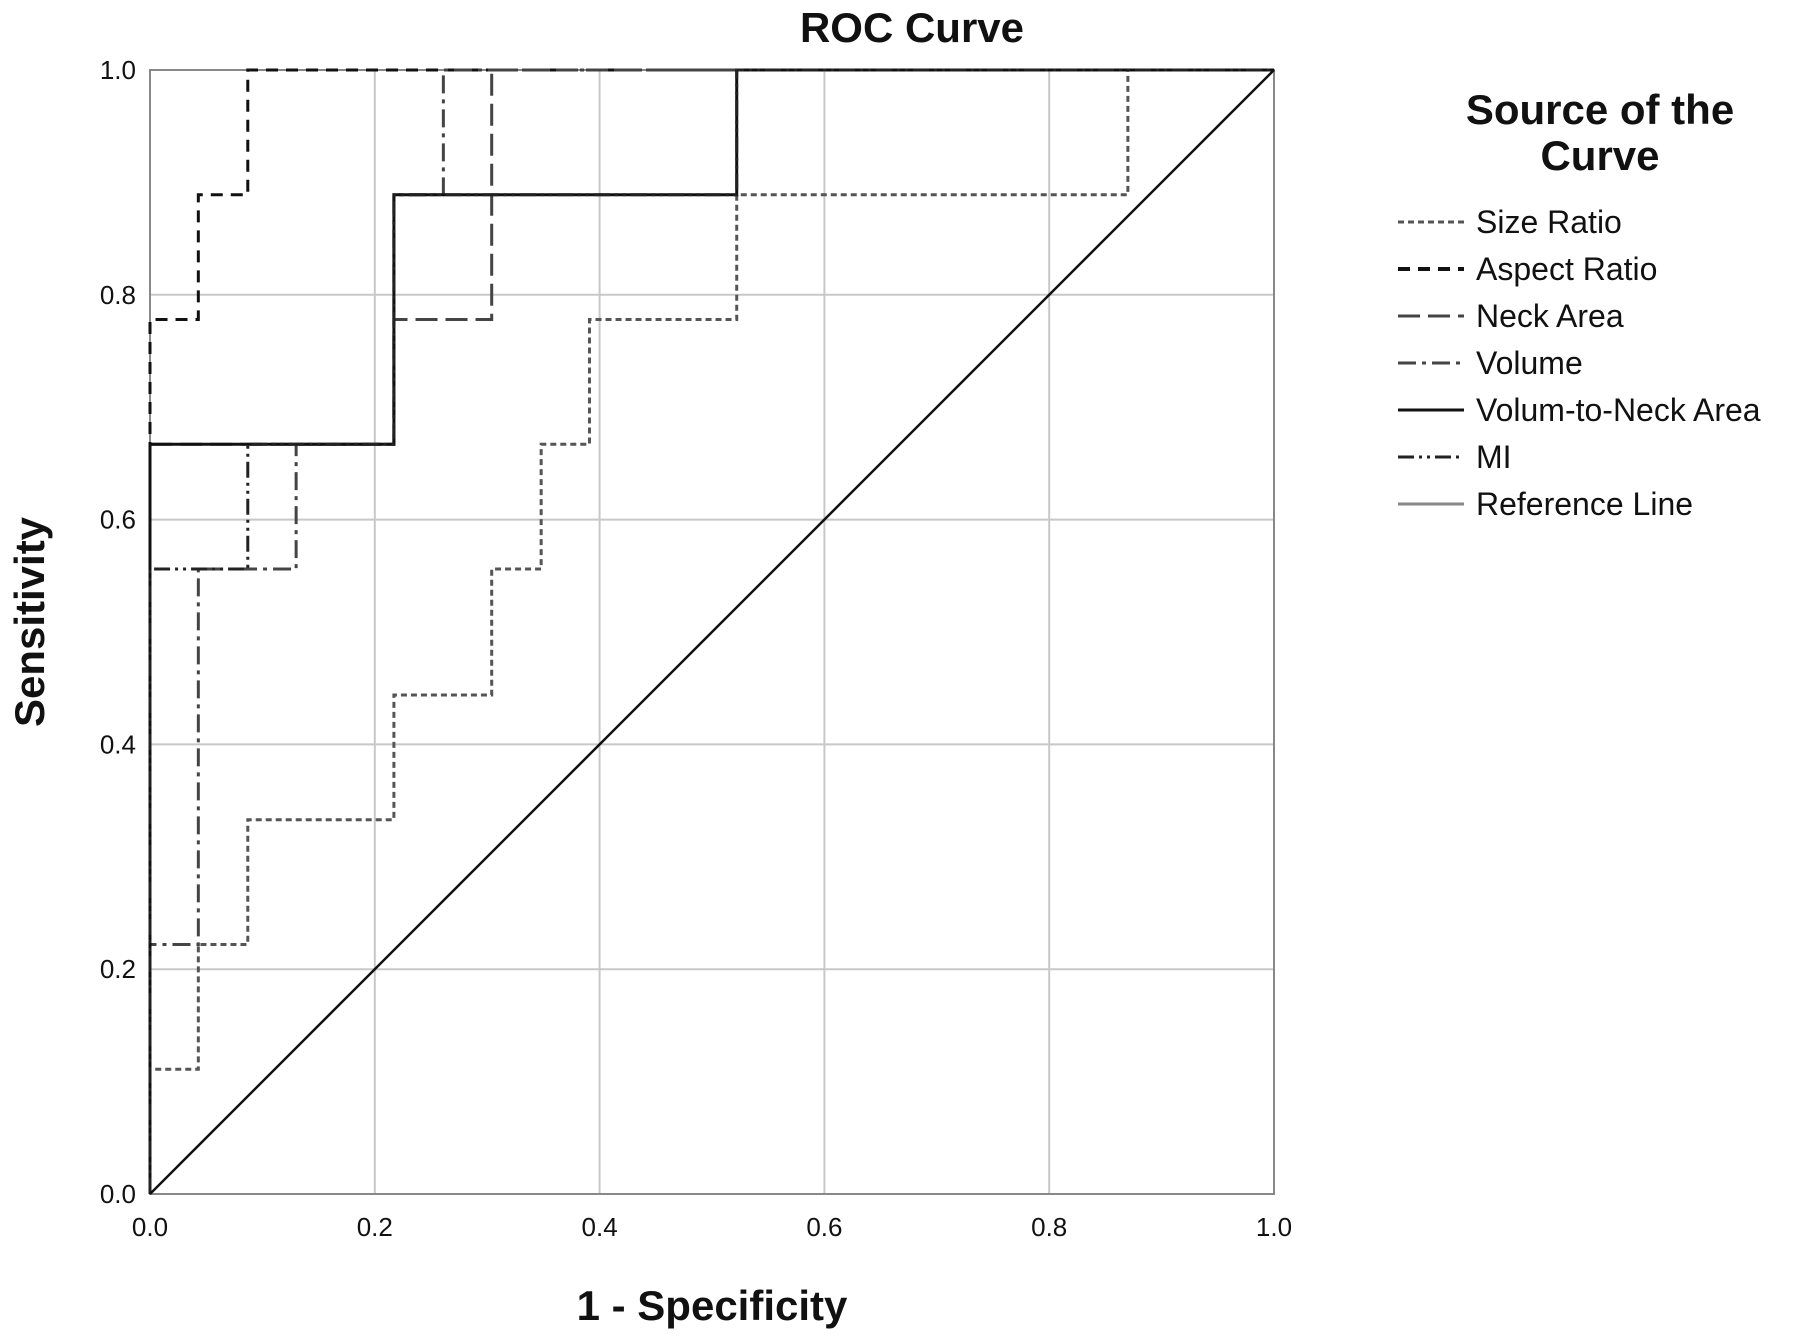  What do you see at coordinates (600, 1227) in the screenshot?
I see `x-tick-label: 0.4` at bounding box center [600, 1227].